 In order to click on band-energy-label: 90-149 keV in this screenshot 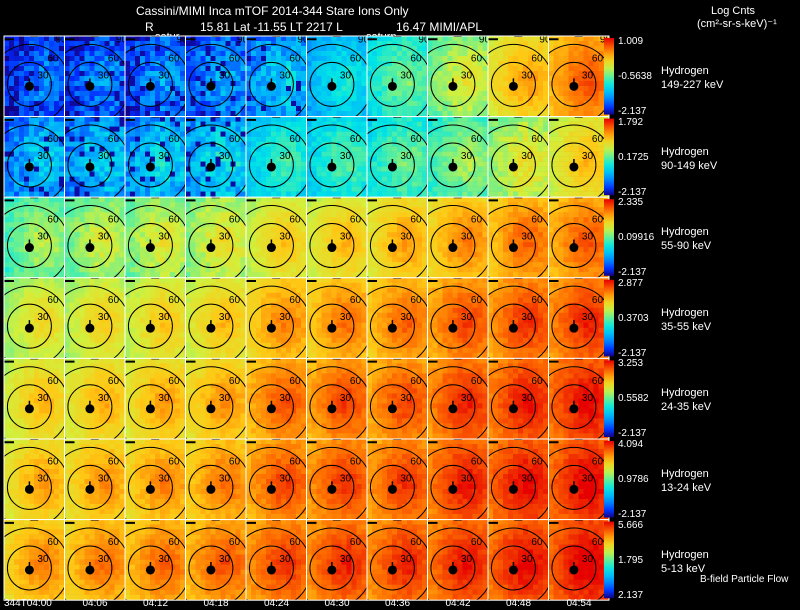, I will do `click(689, 166)`.